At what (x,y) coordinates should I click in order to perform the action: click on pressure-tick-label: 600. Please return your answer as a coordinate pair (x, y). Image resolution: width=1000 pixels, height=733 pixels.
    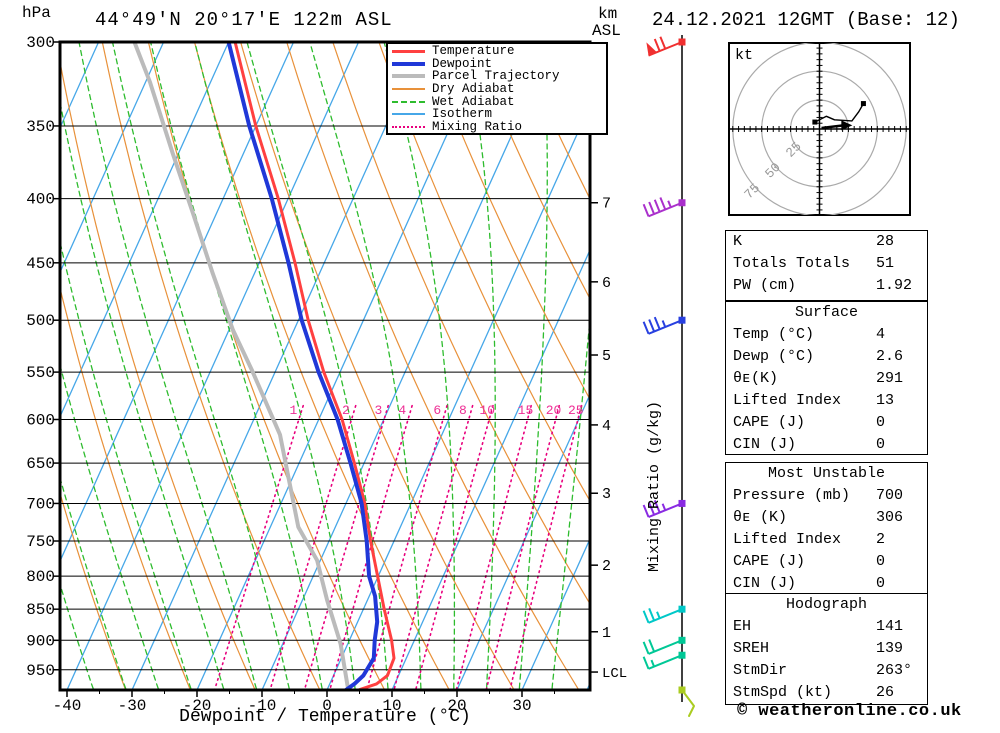
    Looking at the image, I should click on (40, 420).